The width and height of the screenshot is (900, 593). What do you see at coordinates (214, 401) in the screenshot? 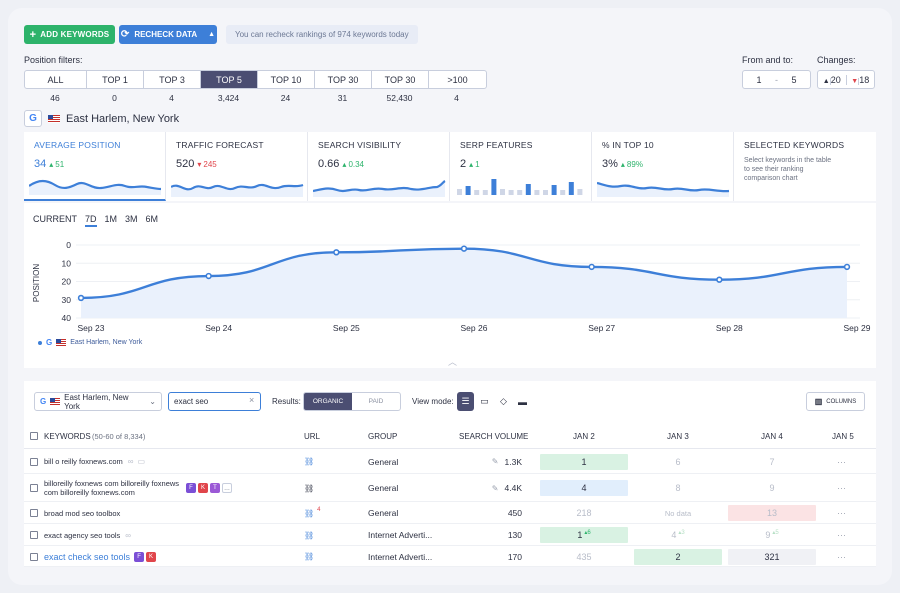
I see `keyword-search-input` at bounding box center [214, 401].